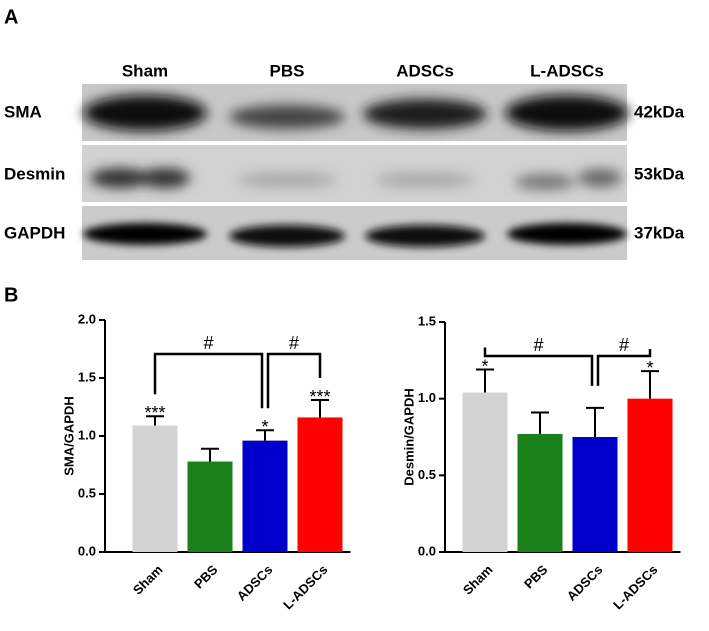  I want to click on lane-label: Sham, so click(145, 70).